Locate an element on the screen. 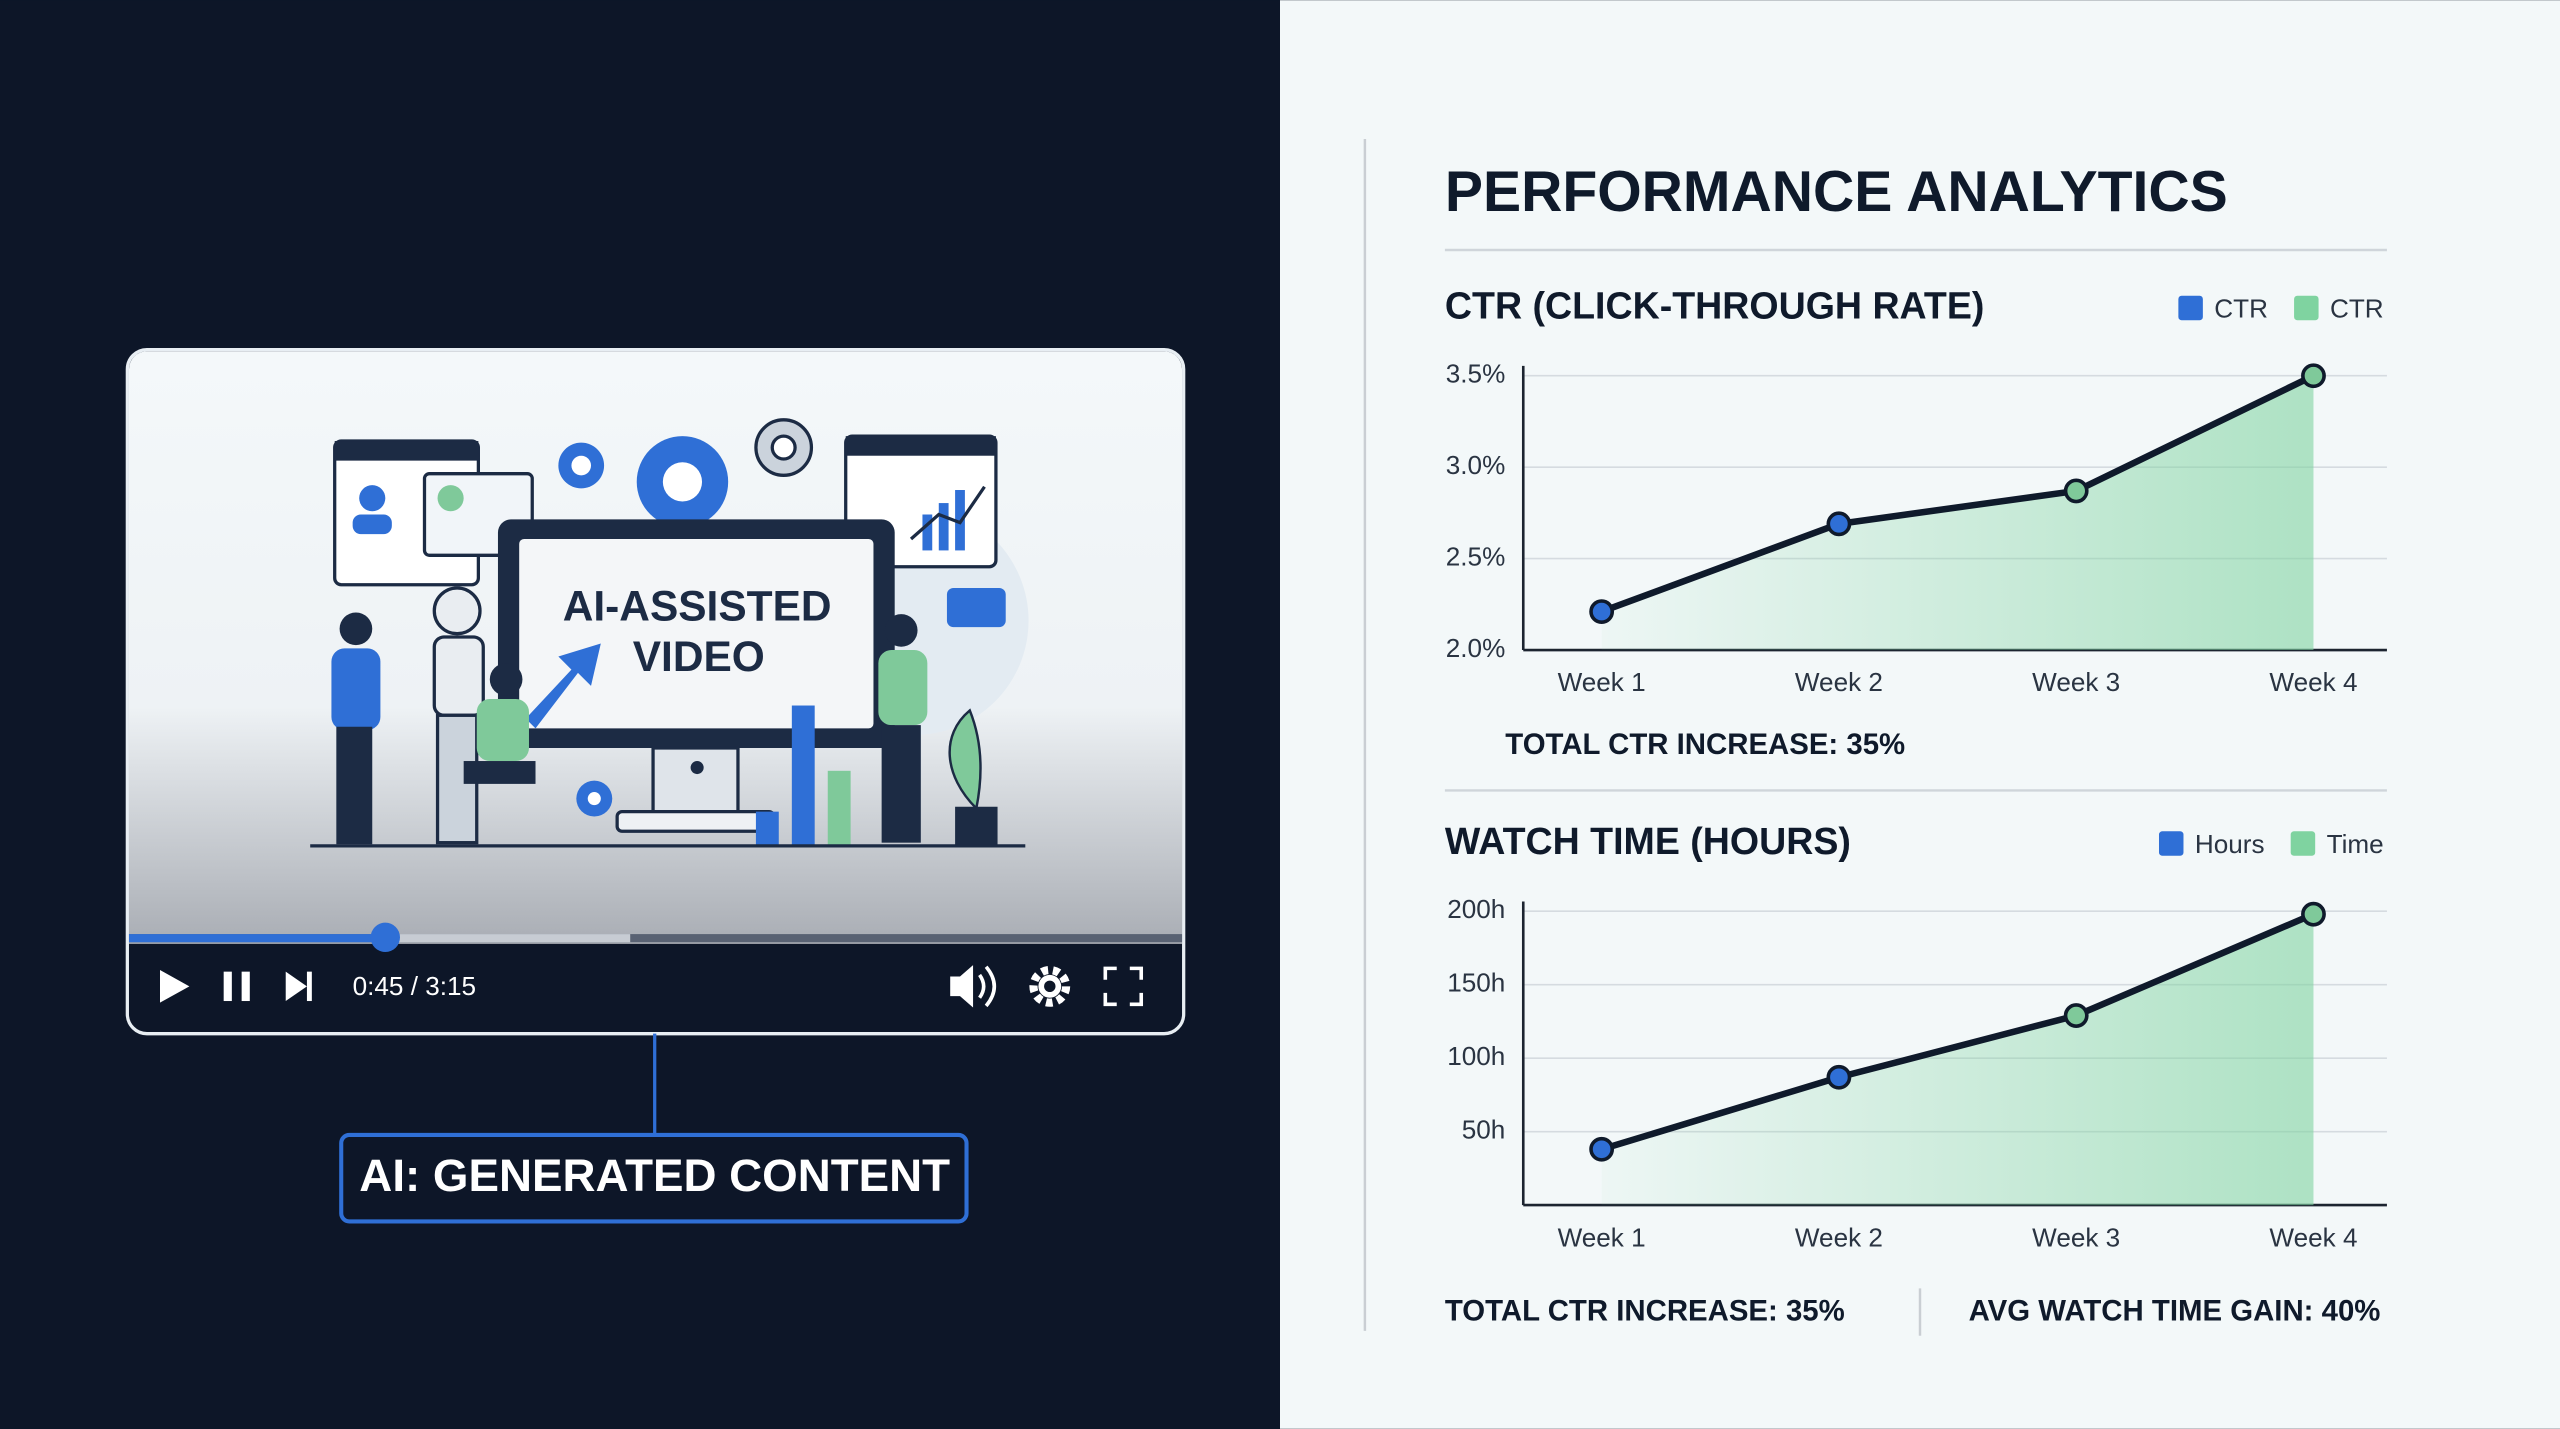 The width and height of the screenshot is (2560, 1429). fullscreen-button is located at coordinates (1123, 986).